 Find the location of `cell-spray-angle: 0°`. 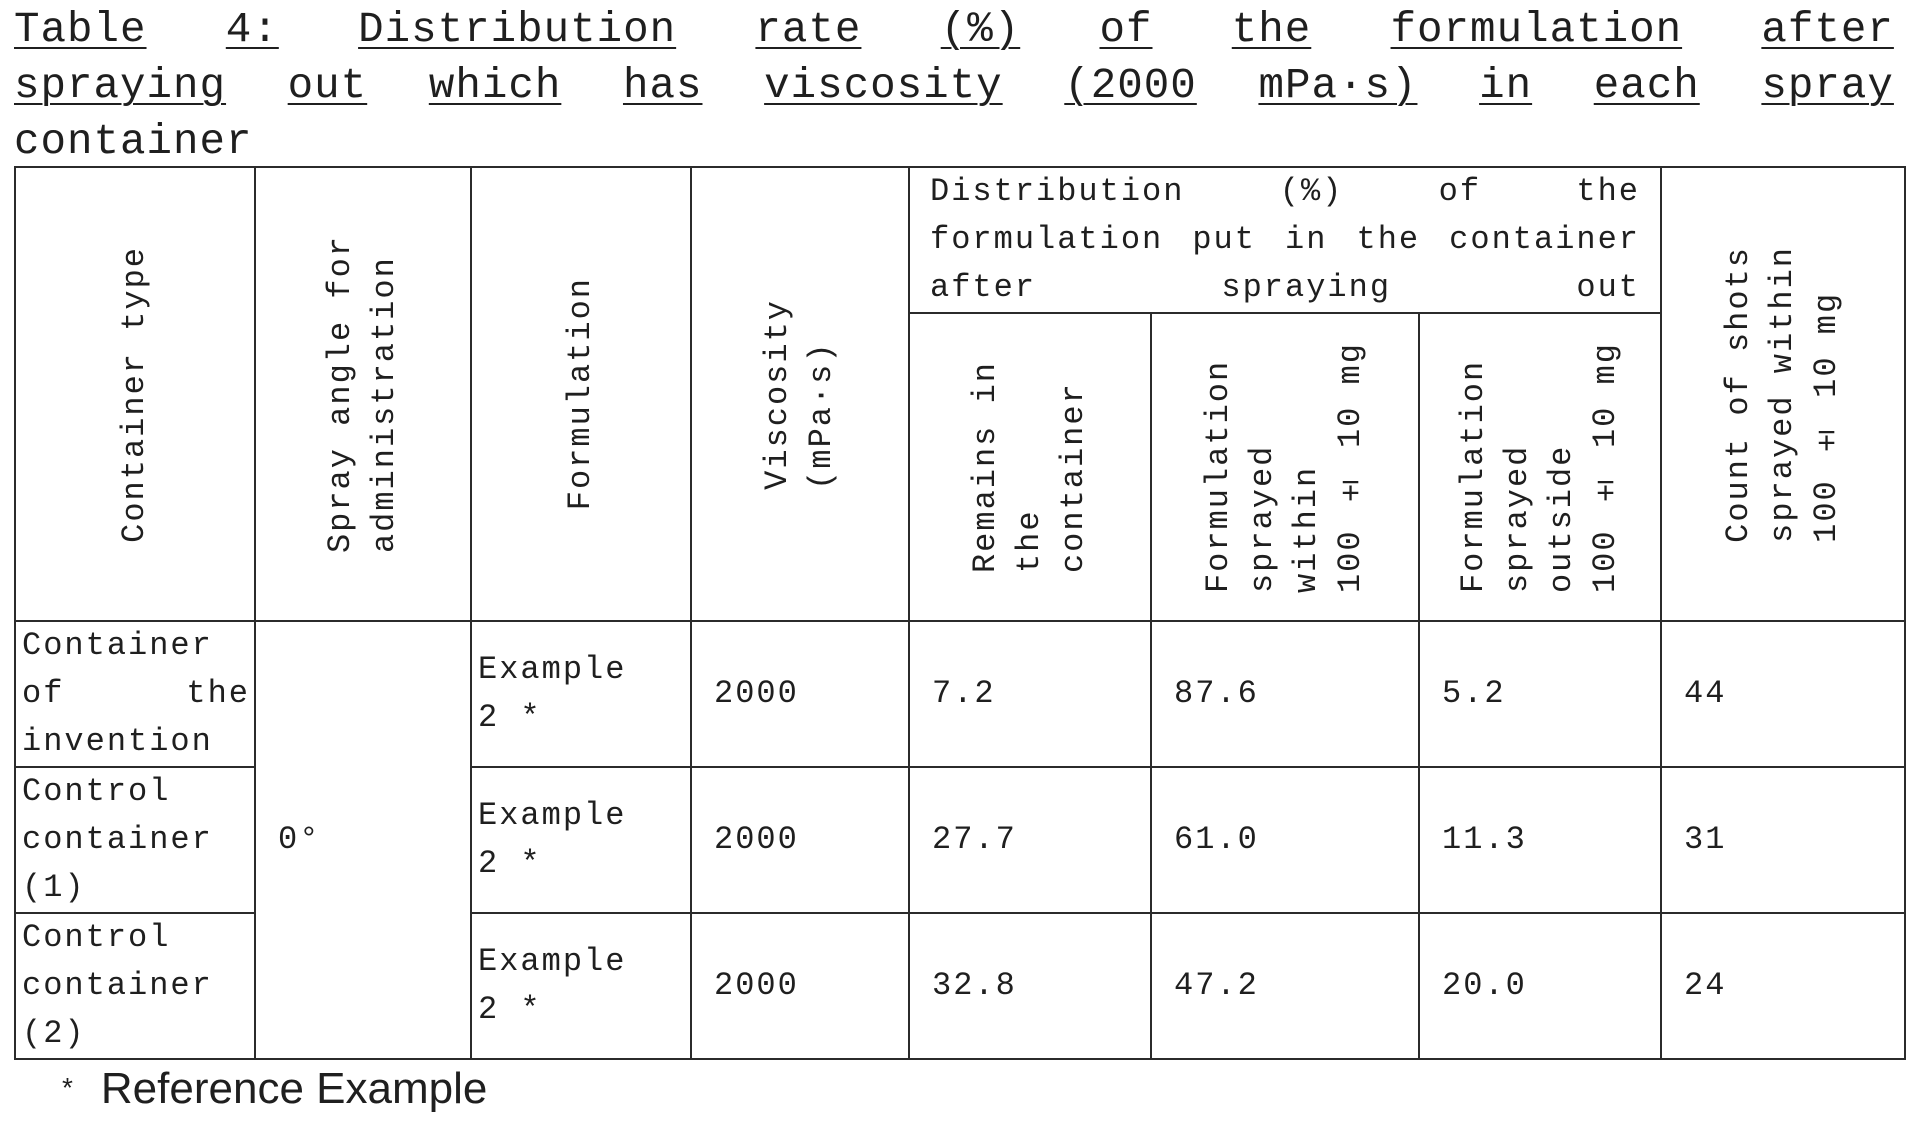

cell-spray-angle: 0° is located at coordinates (363, 840).